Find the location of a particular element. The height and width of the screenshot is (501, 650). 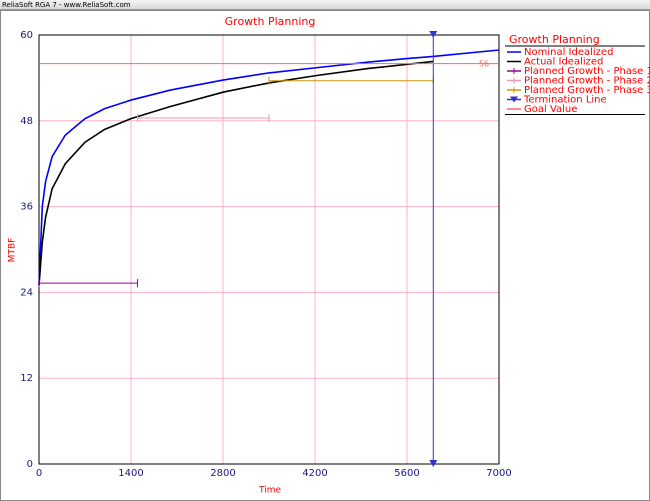

y-tick-label: 60 is located at coordinates (26, 35).